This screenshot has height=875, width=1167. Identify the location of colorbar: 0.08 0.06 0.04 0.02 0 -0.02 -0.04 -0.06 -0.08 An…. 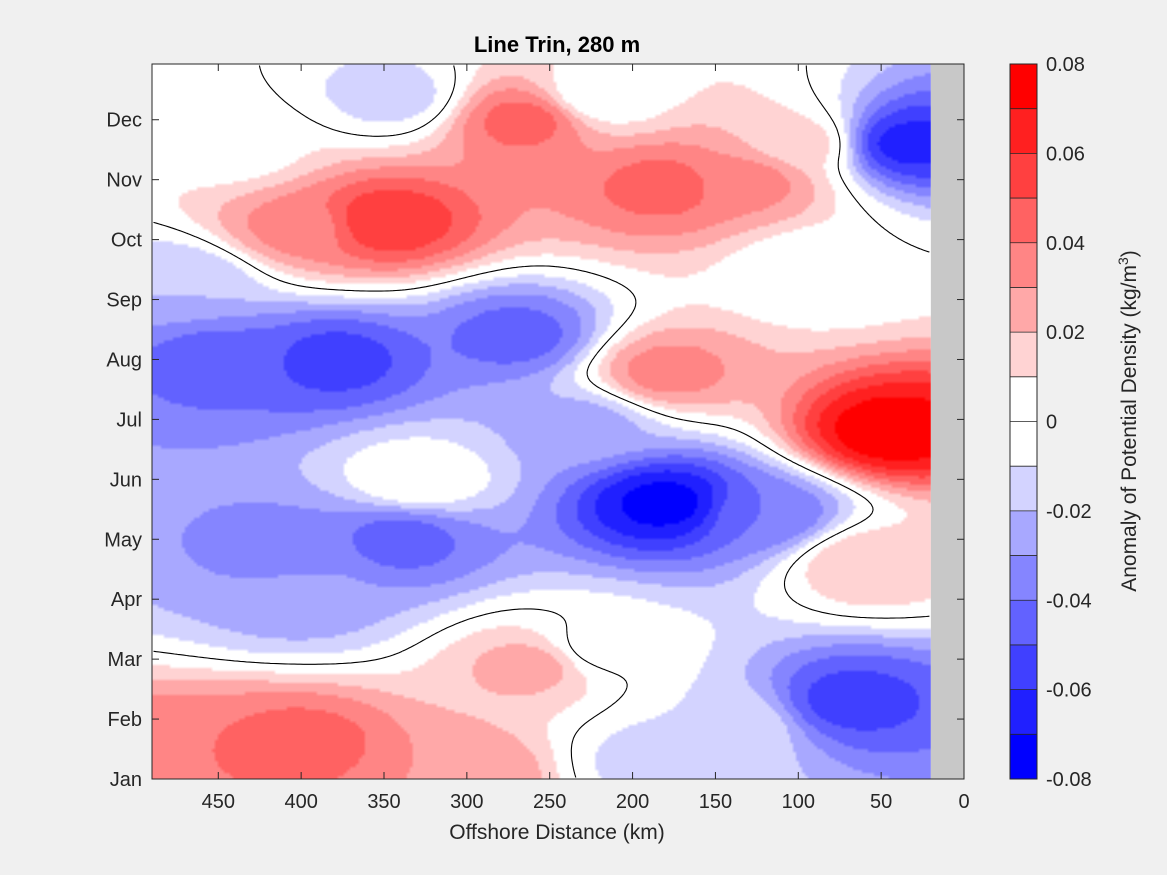
(1075, 422).